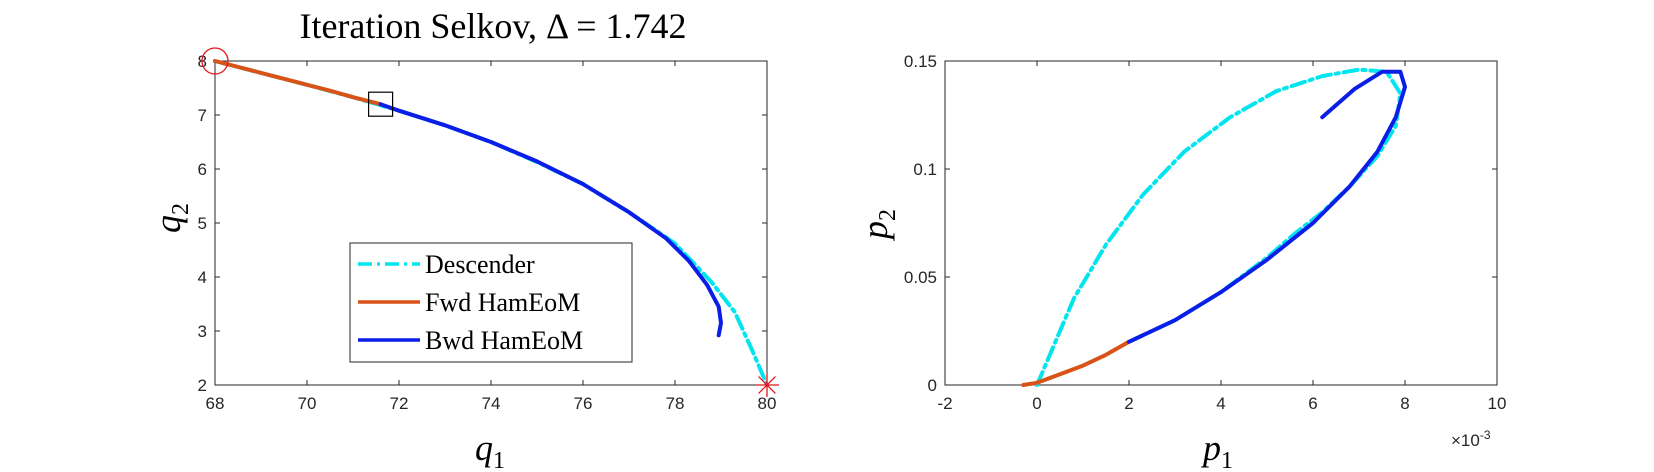 The width and height of the screenshot is (1654, 472). I want to click on right-ytick-label: 0, so click(932, 385).